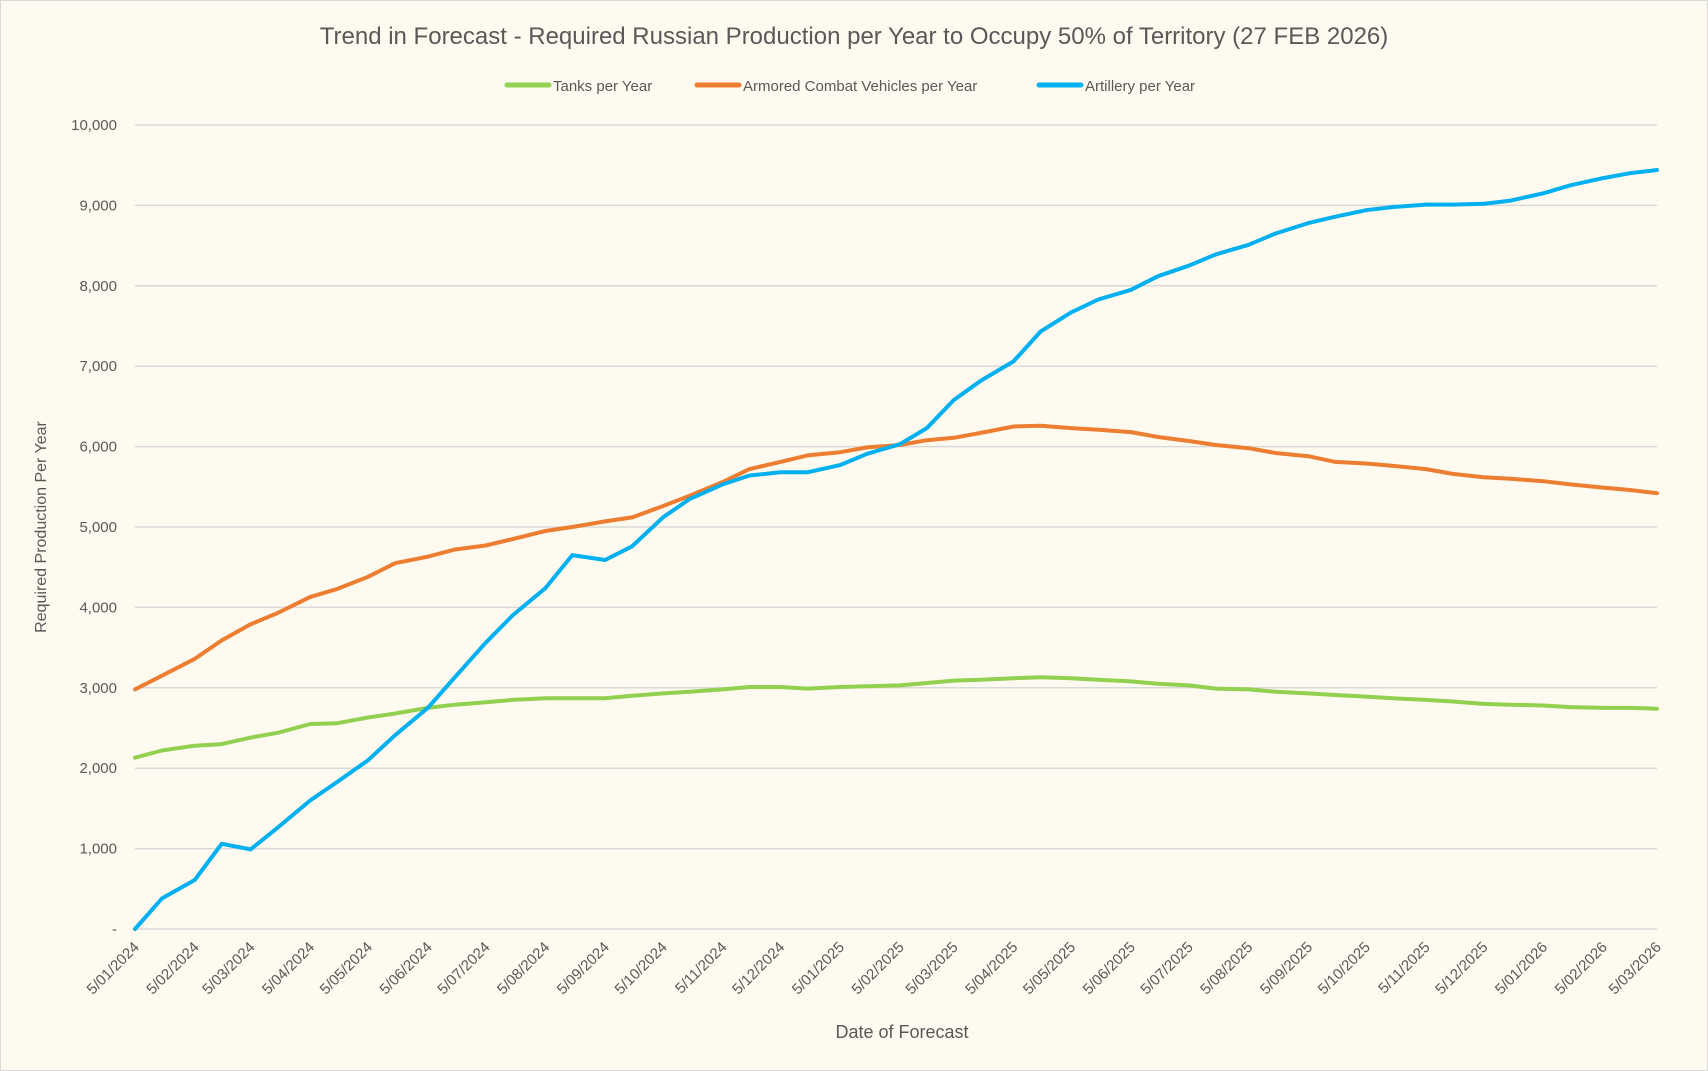 The image size is (1708, 1071). I want to click on x-tick-label: 5/02/2025, so click(877, 968).